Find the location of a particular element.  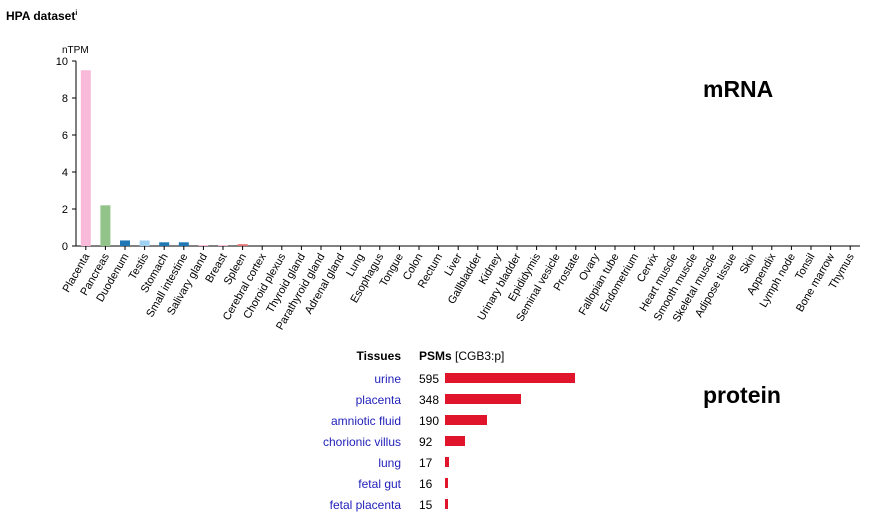

psm-value: 15 is located at coordinates (426, 505).